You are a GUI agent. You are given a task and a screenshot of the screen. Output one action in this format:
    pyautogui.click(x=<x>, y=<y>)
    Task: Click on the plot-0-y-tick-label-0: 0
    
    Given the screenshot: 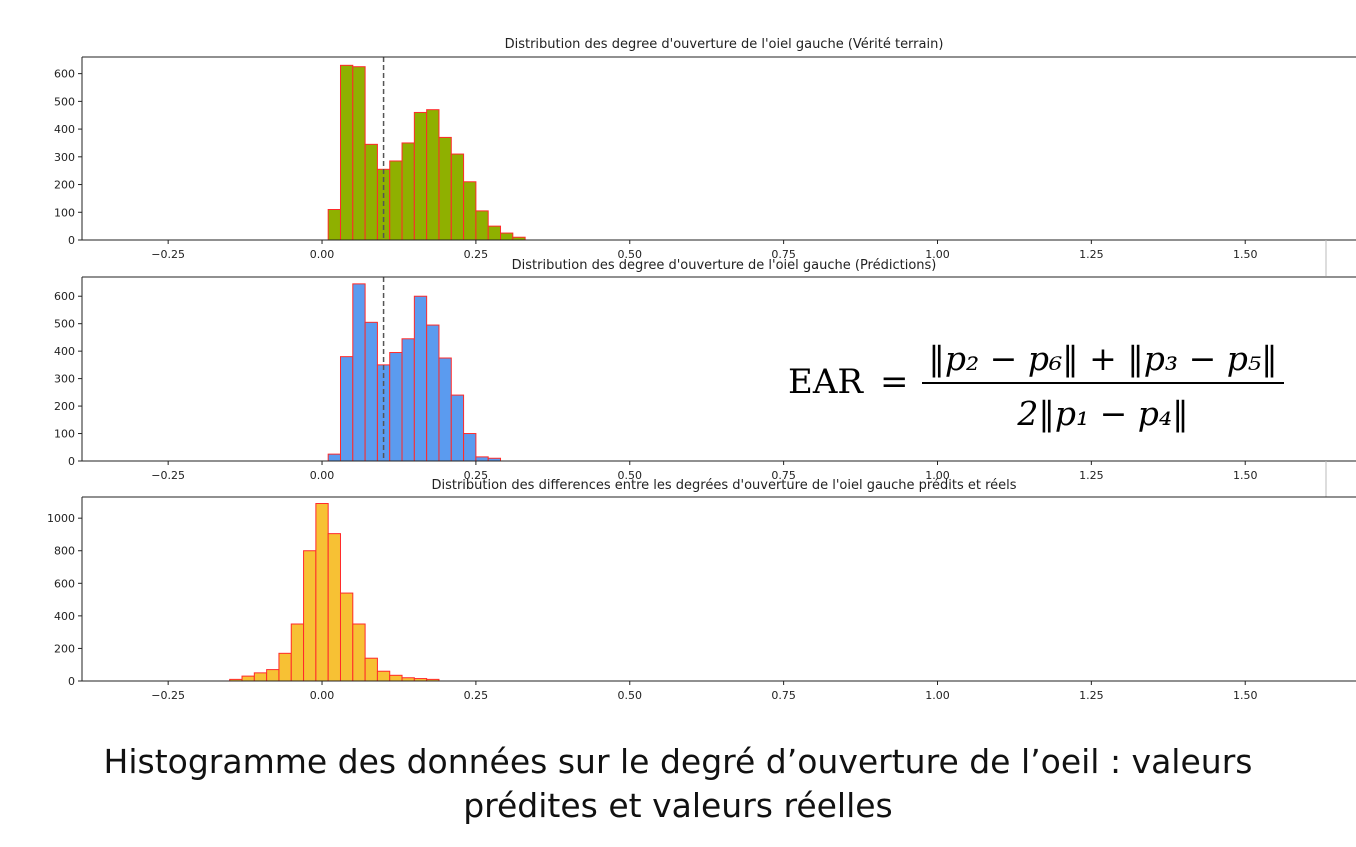 What is the action you would take?
    pyautogui.click(x=71, y=240)
    